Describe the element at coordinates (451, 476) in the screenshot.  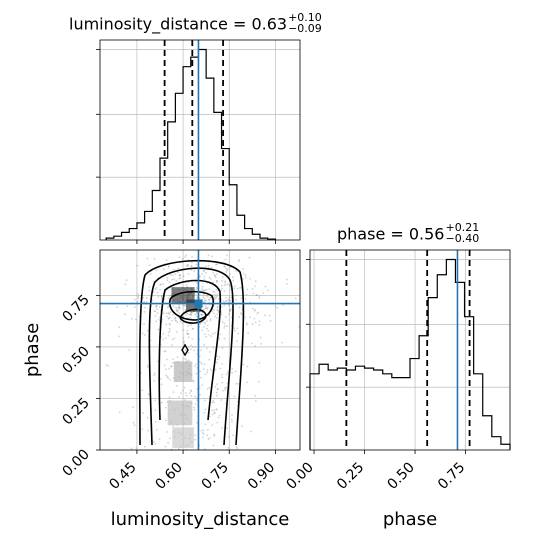
I see `phase-xtick-label-3: 0.75` at that location.